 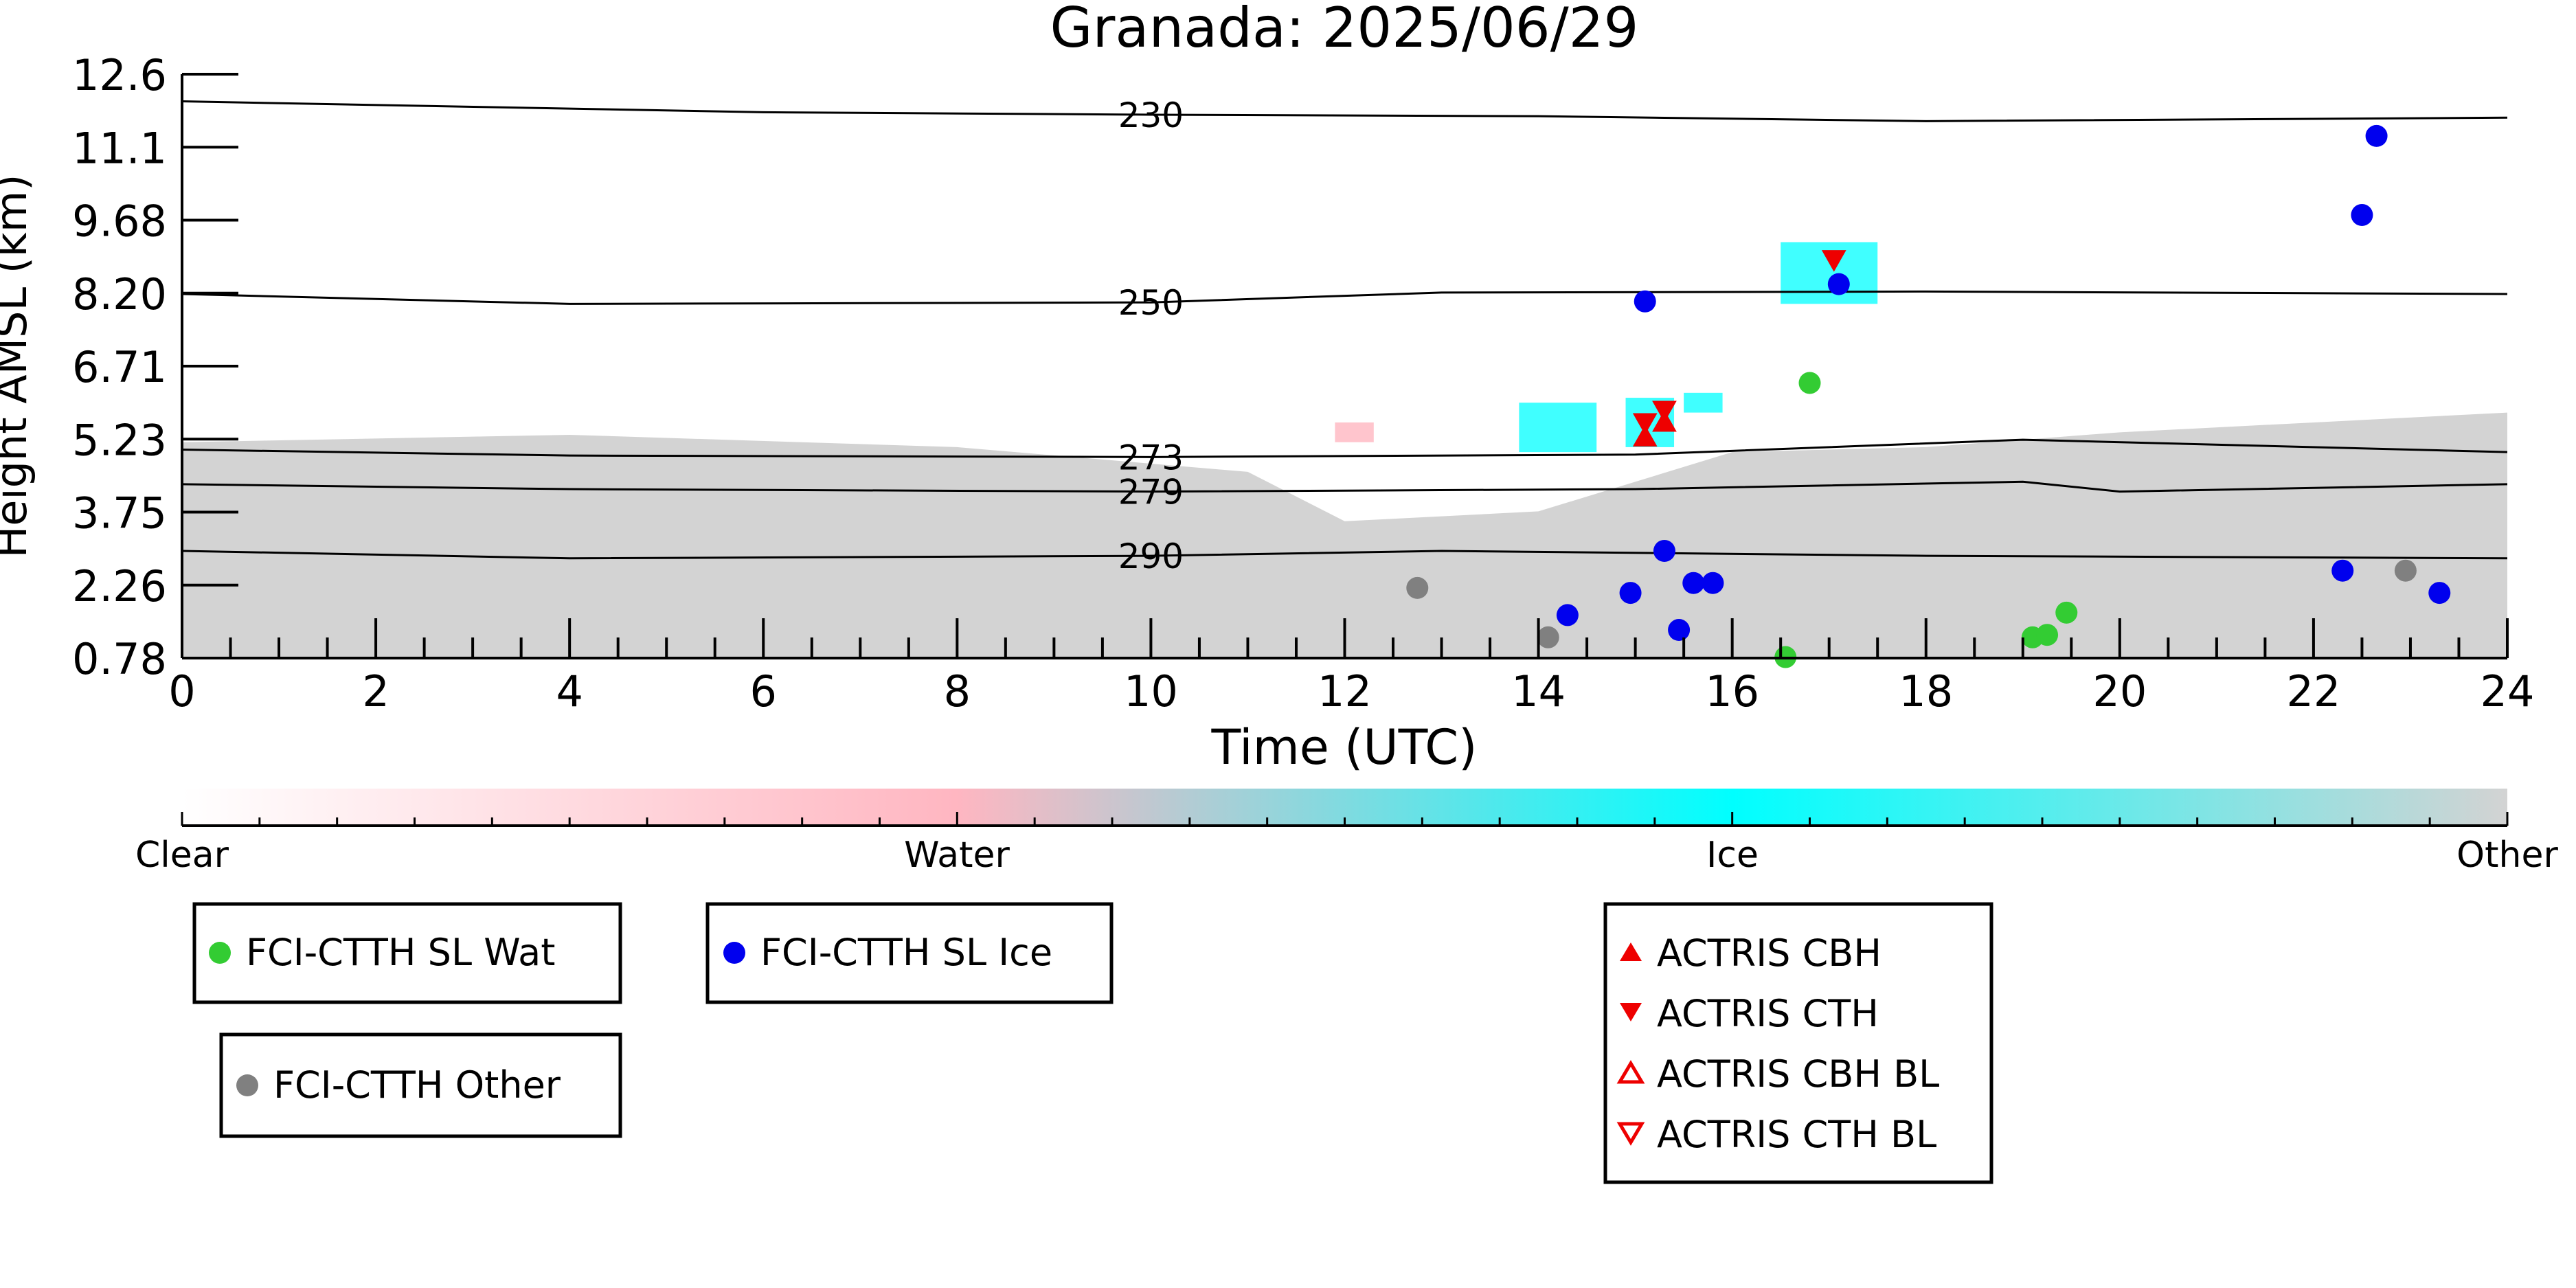 I want to click on y-tick-label: 0.78, so click(x=119, y=659).